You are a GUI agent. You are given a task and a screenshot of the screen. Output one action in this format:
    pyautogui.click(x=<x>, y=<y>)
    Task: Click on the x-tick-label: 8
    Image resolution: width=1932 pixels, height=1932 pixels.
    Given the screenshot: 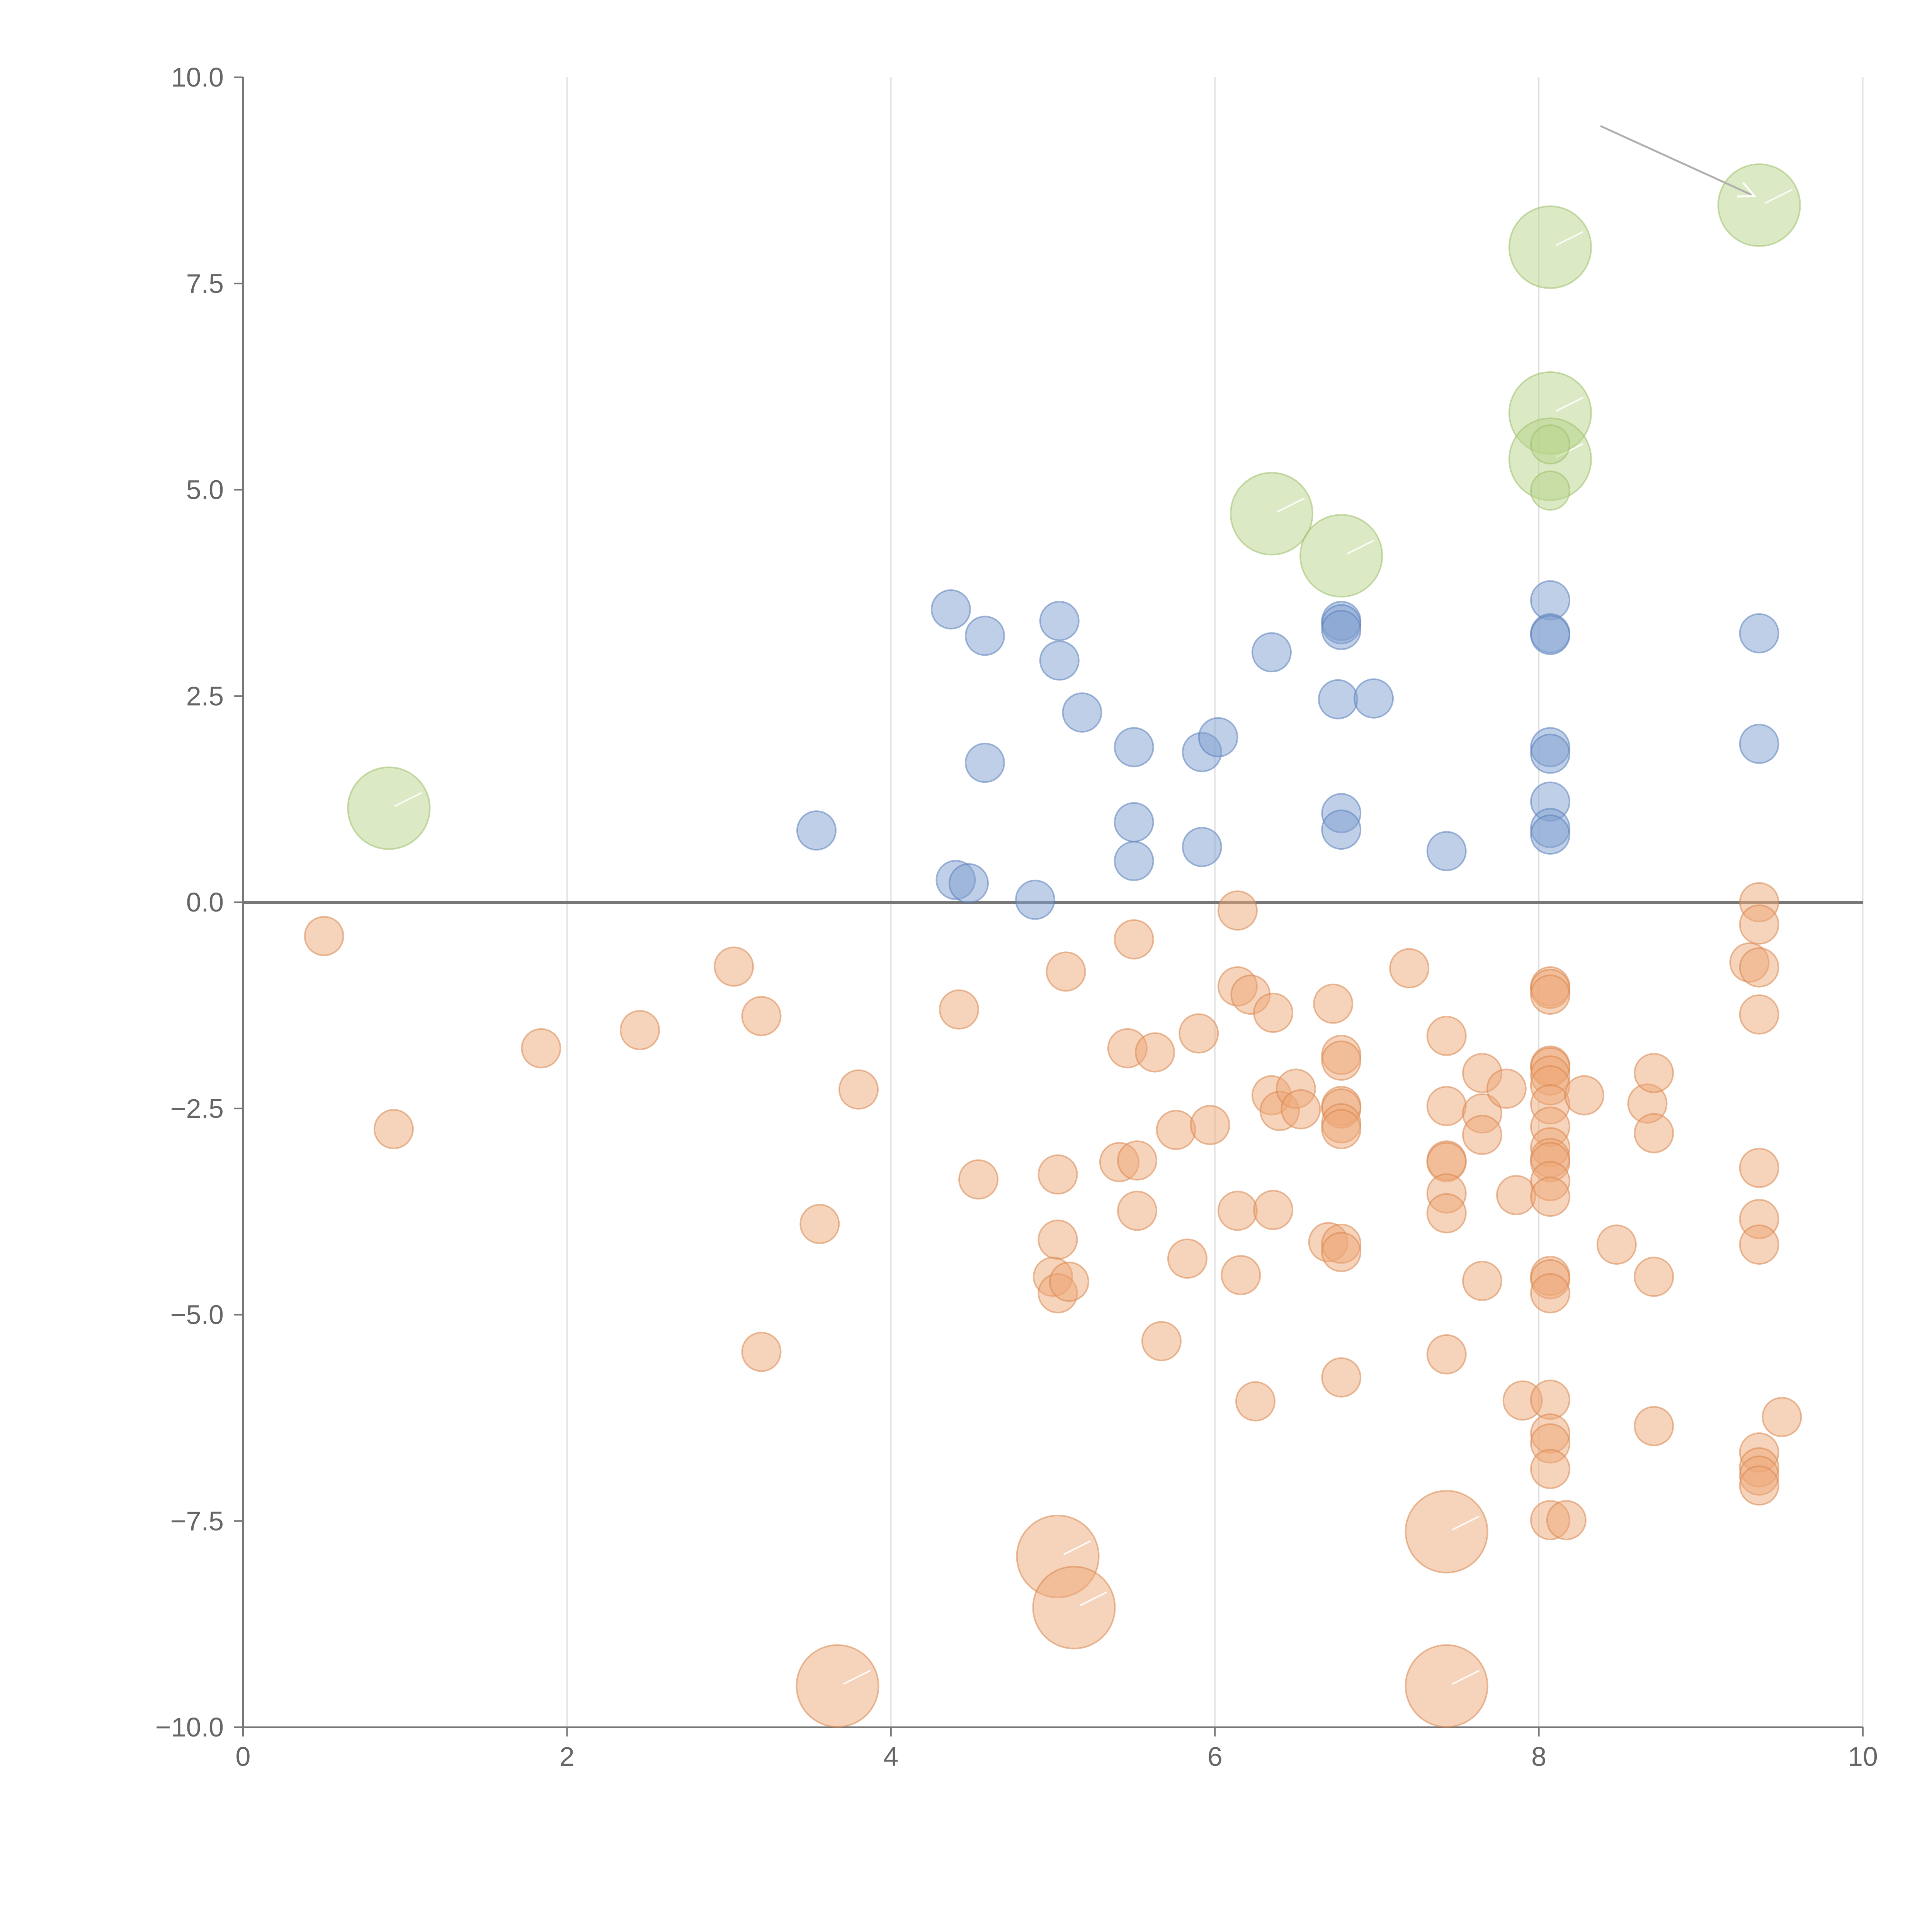 What is the action you would take?
    pyautogui.click(x=1539, y=1757)
    